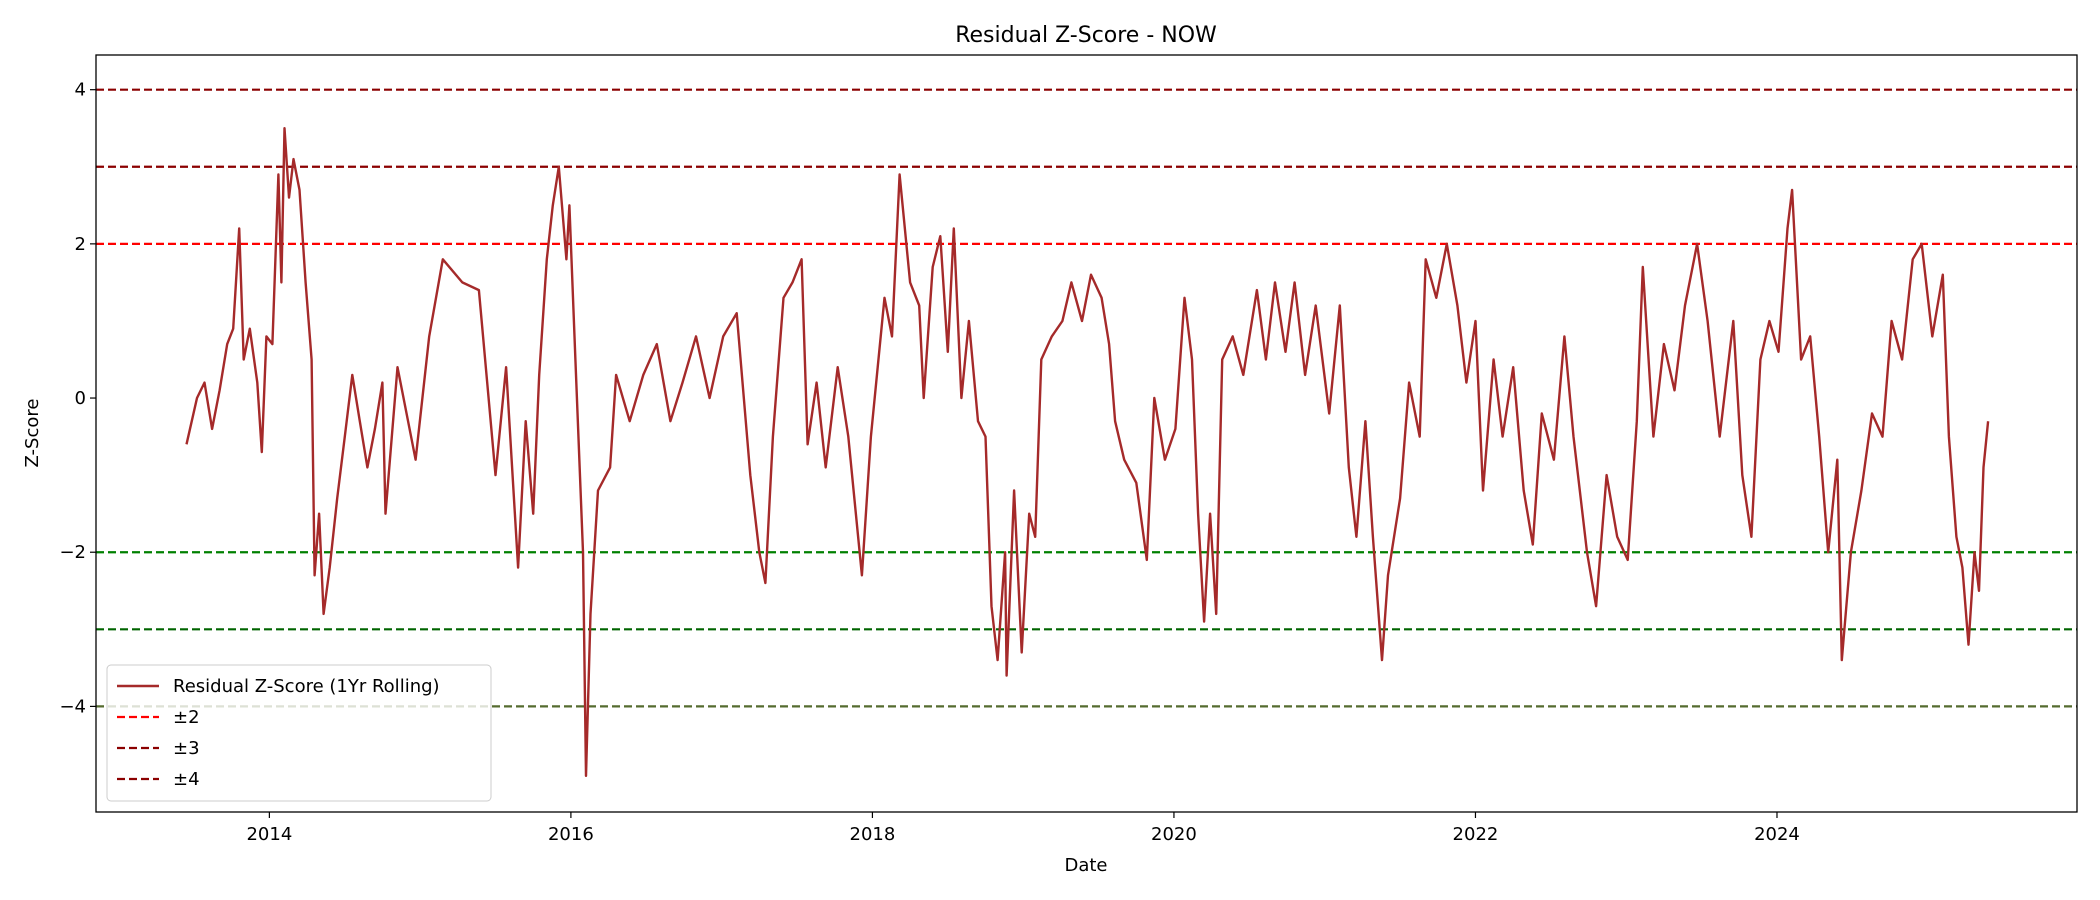  What do you see at coordinates (306, 686) in the screenshot?
I see `legend-label: Residual Z-Score (1Yr Rolling)` at bounding box center [306, 686].